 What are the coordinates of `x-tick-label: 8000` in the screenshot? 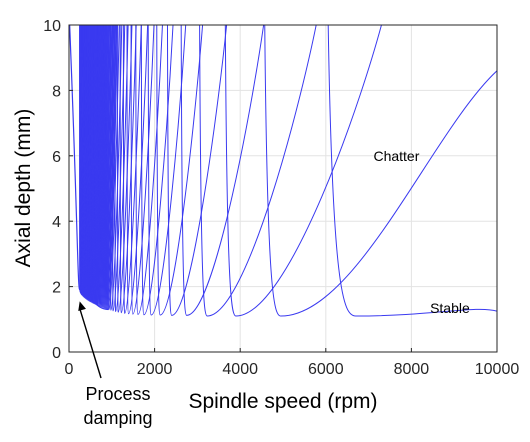 It's located at (412, 369).